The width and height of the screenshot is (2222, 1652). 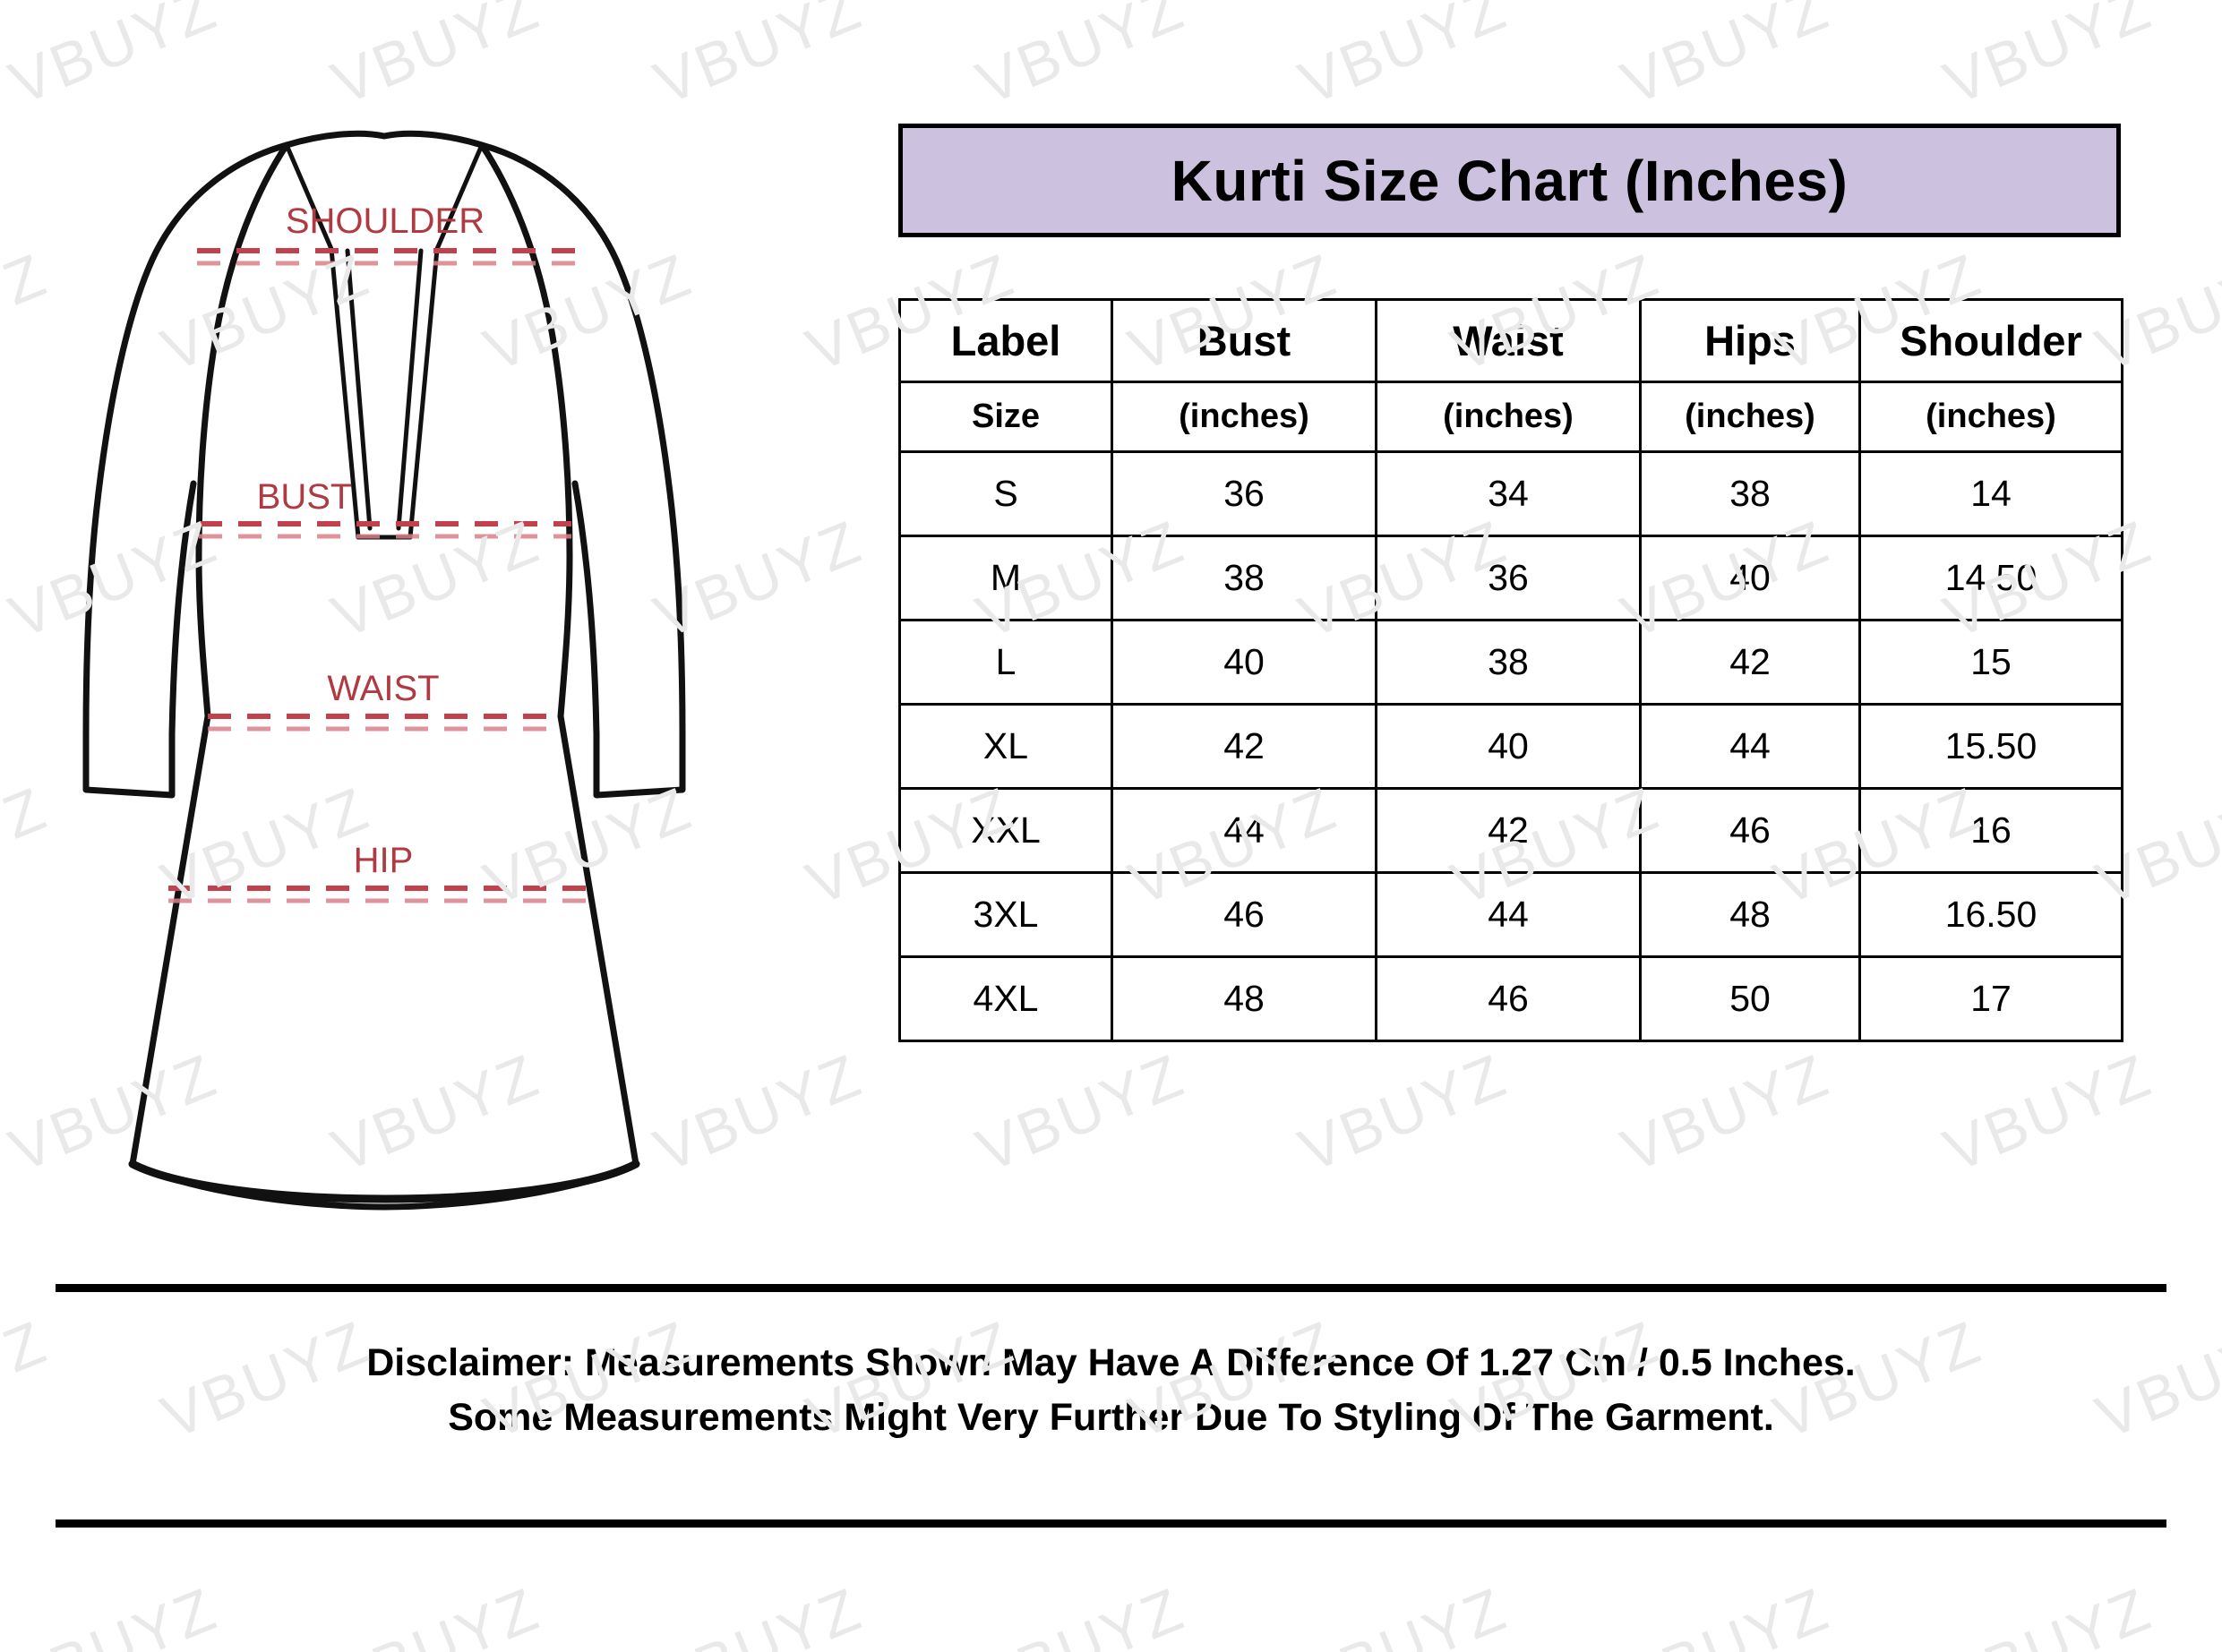 I want to click on cell-size-label: XXL, so click(x=1006, y=830).